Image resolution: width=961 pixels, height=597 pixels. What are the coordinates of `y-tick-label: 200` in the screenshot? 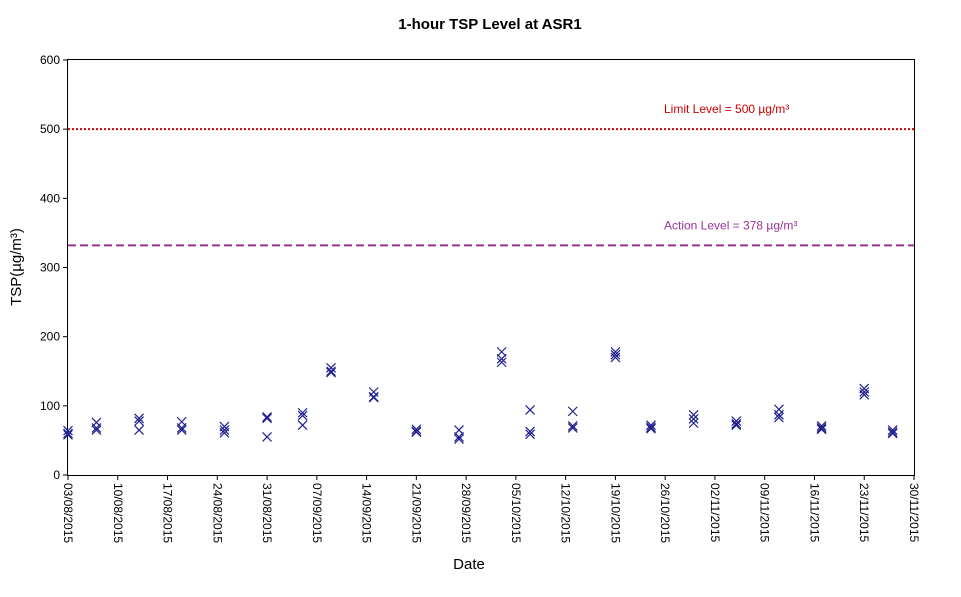 It's located at (50, 337).